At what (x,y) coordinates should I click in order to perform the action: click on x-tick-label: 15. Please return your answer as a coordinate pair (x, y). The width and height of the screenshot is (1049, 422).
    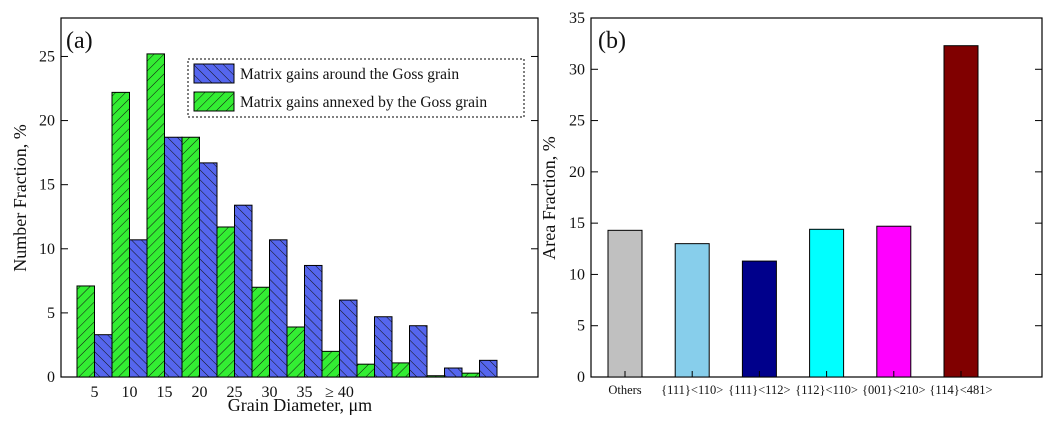
    Looking at the image, I should click on (165, 392).